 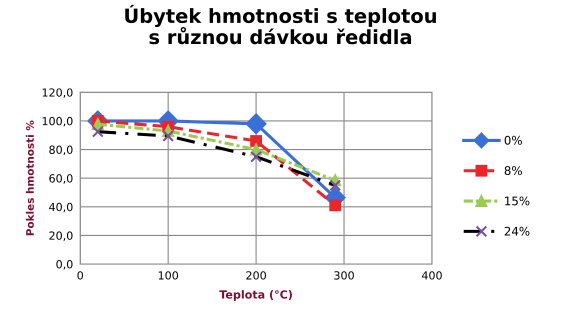 What do you see at coordinates (344, 275) in the screenshot?
I see `x-tick-label: 300` at bounding box center [344, 275].